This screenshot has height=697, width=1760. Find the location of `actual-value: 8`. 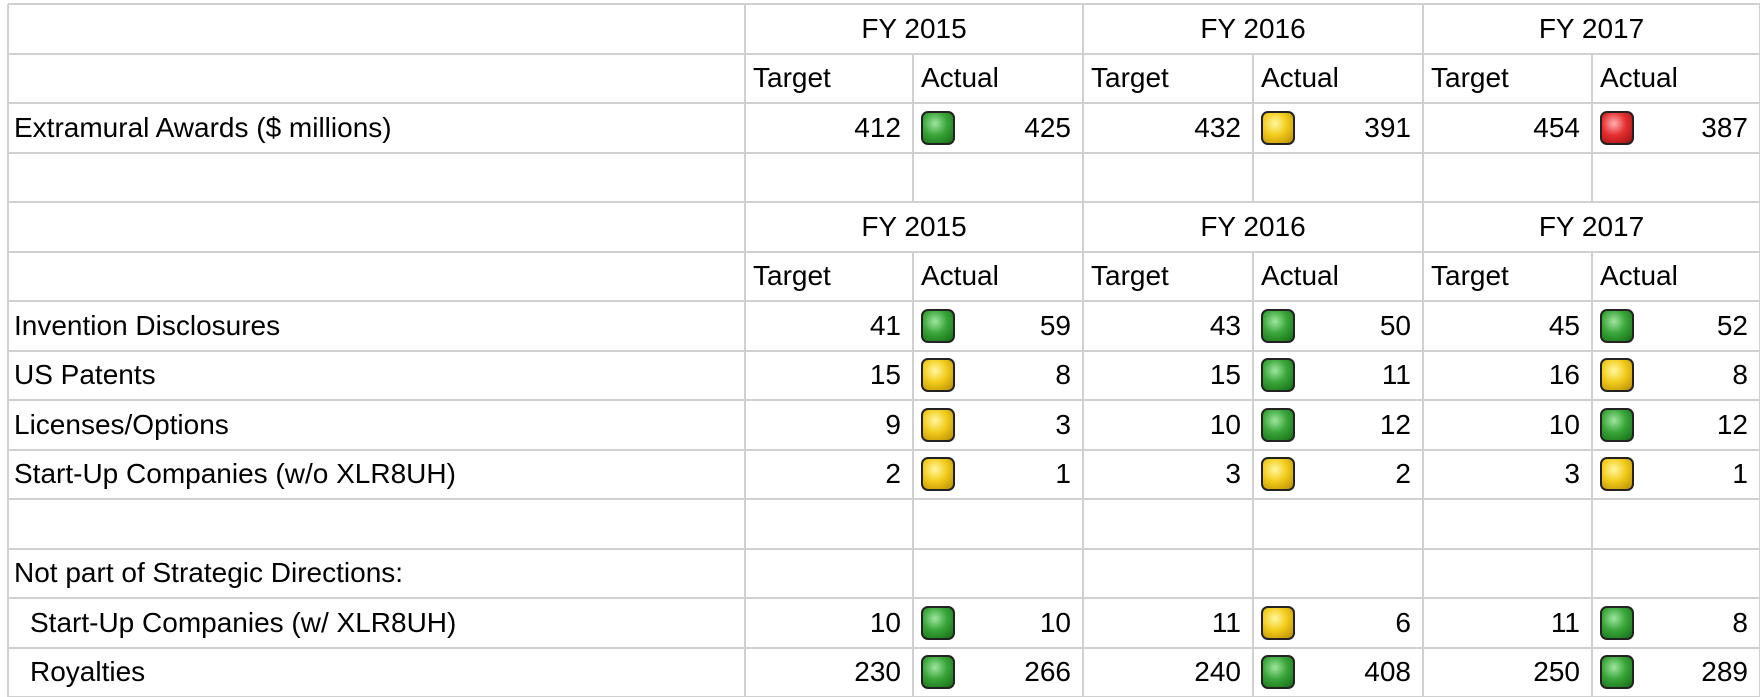

actual-value: 8 is located at coordinates (1740, 622).